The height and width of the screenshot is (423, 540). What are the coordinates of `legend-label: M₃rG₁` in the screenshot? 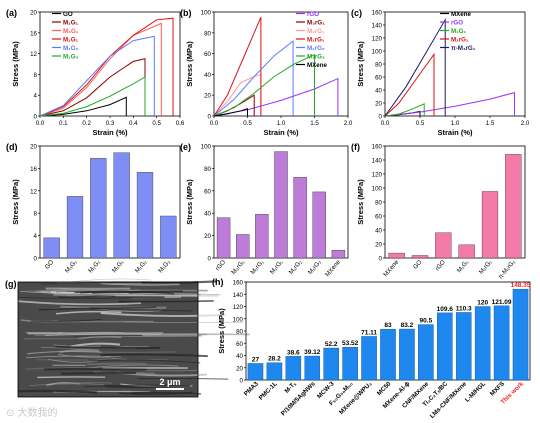 It's located at (316, 23).